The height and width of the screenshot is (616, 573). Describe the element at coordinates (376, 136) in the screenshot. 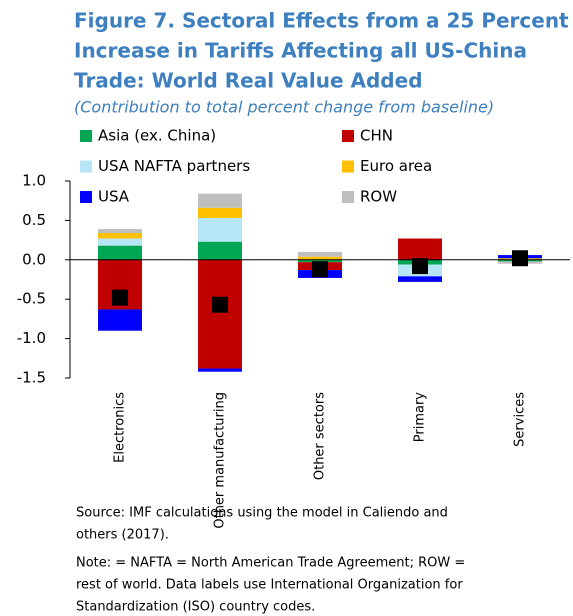

I see `legend-label: CHN` at that location.